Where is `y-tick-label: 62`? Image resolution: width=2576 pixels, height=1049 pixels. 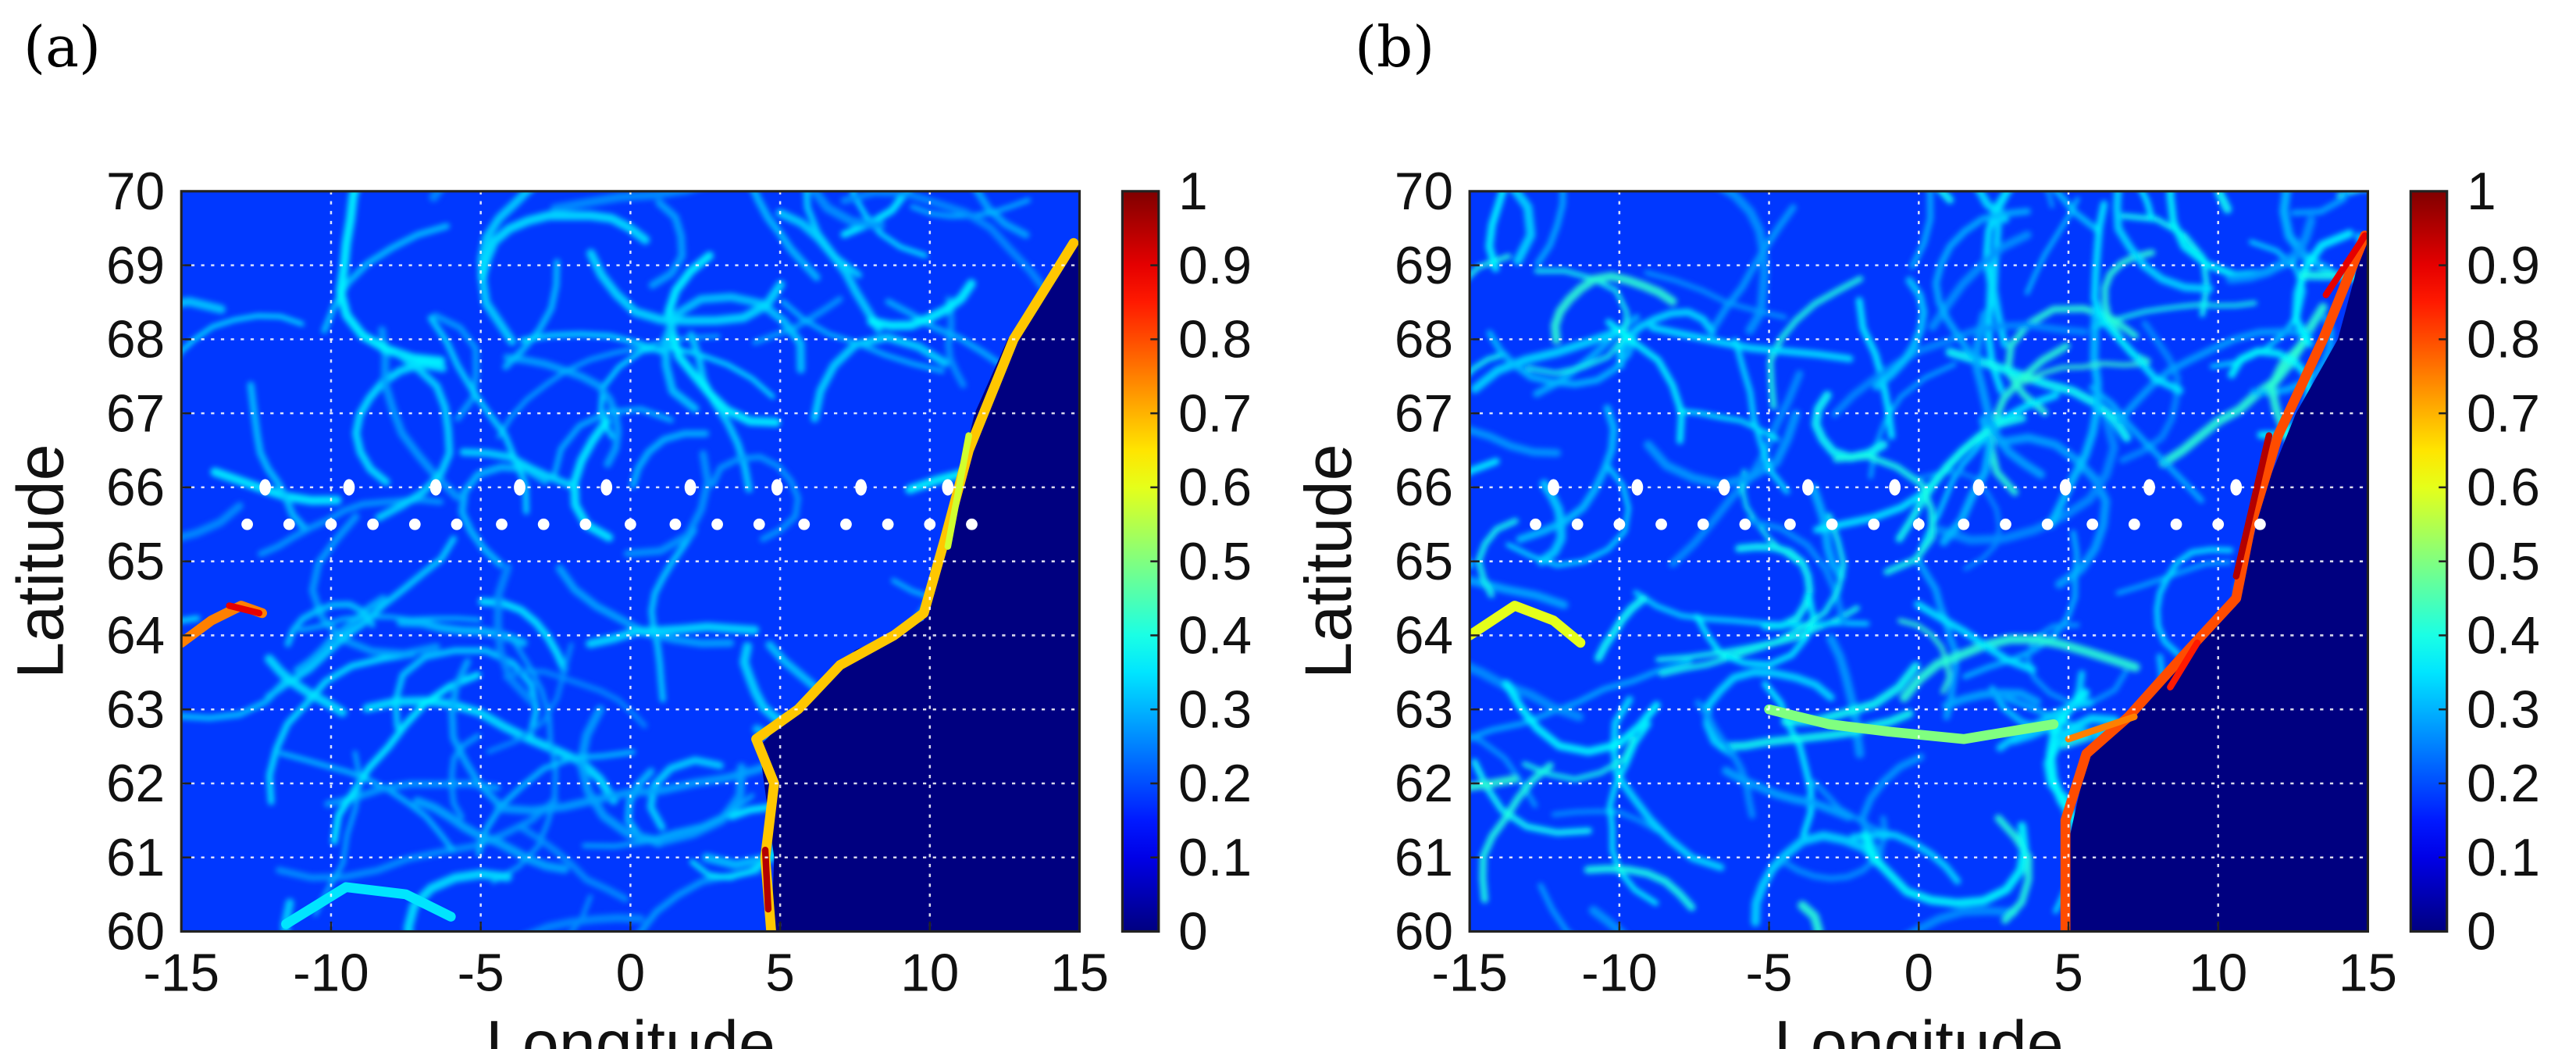 y-tick-label: 62 is located at coordinates (135, 784).